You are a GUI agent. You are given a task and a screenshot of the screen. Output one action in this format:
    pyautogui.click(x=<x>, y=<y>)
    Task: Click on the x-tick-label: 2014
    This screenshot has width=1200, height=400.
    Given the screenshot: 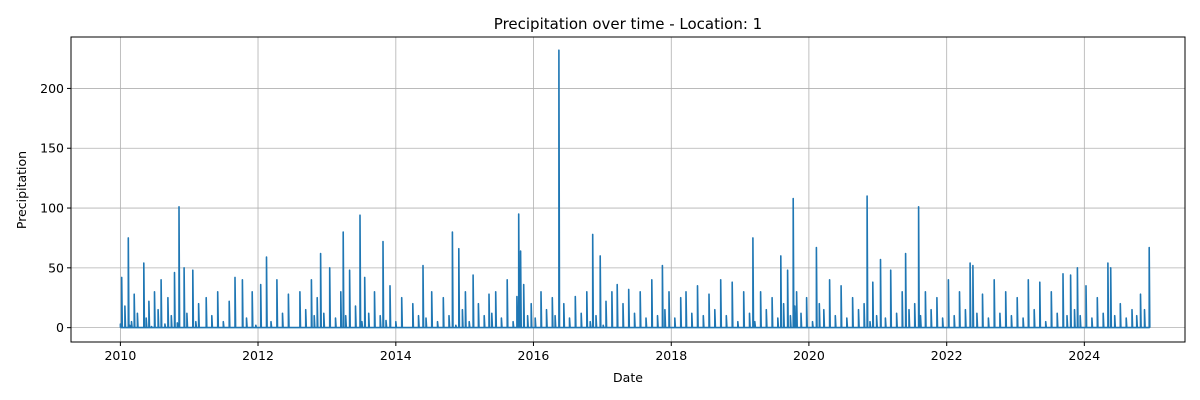 What is the action you would take?
    pyautogui.click(x=396, y=355)
    